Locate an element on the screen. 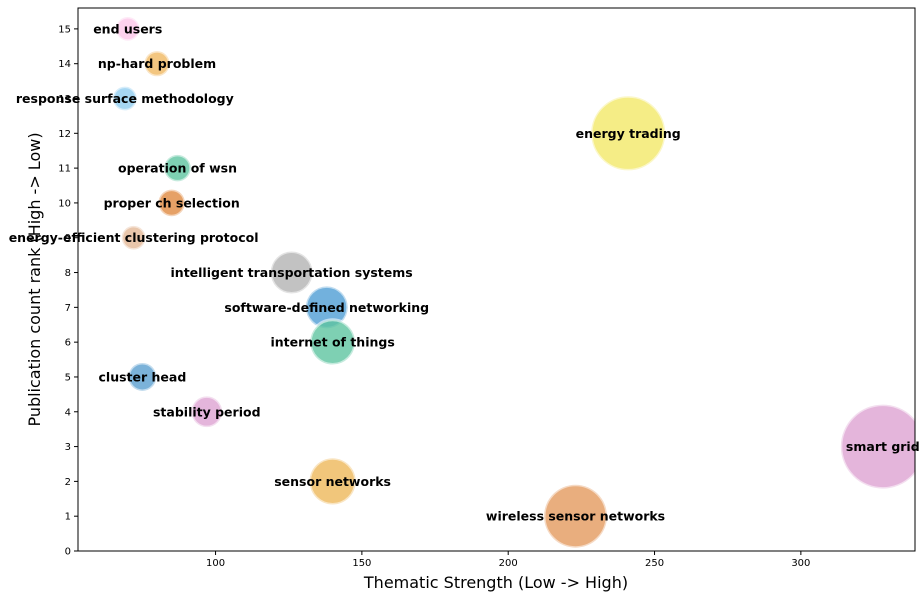  y-tick-label-7: 7 is located at coordinates (68, 308).